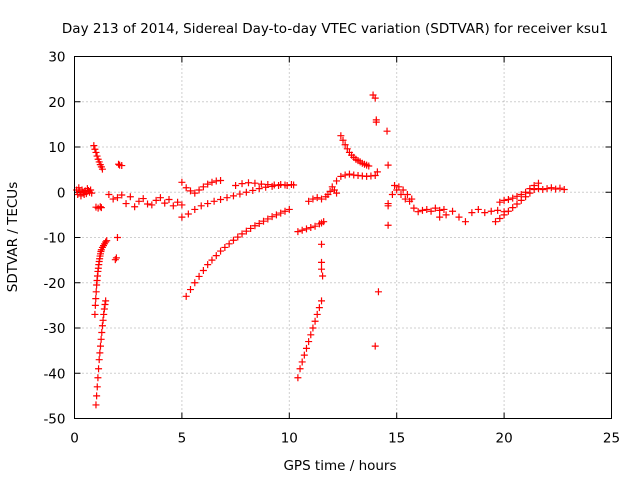 This screenshot has width=640, height=480. Describe the element at coordinates (54, 420) in the screenshot. I see `y-tick-label: -50` at that location.